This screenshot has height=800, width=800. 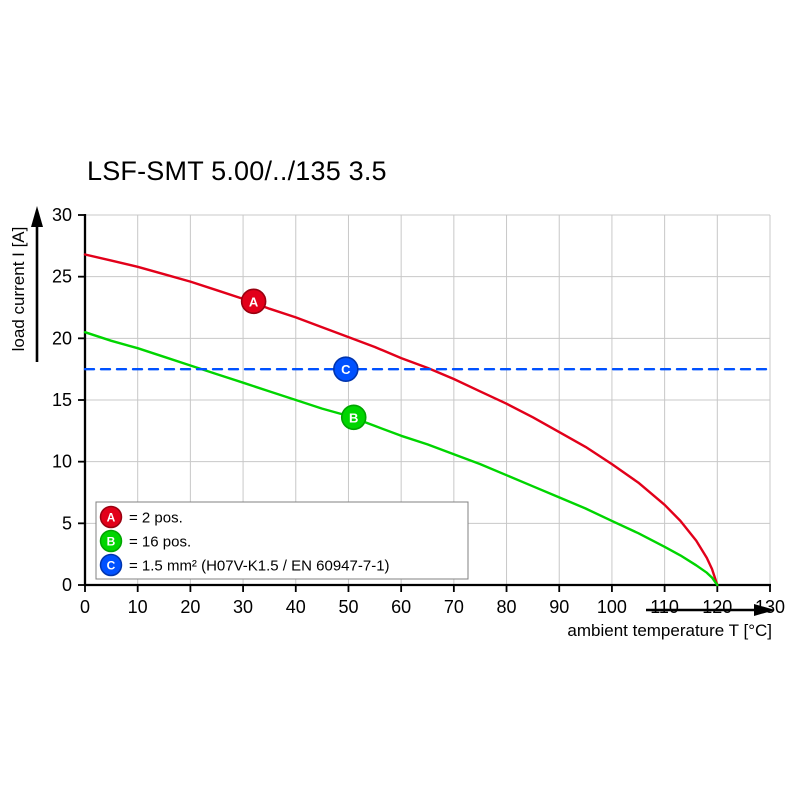 I want to click on y-tick-label: 10, so click(x=62, y=462).